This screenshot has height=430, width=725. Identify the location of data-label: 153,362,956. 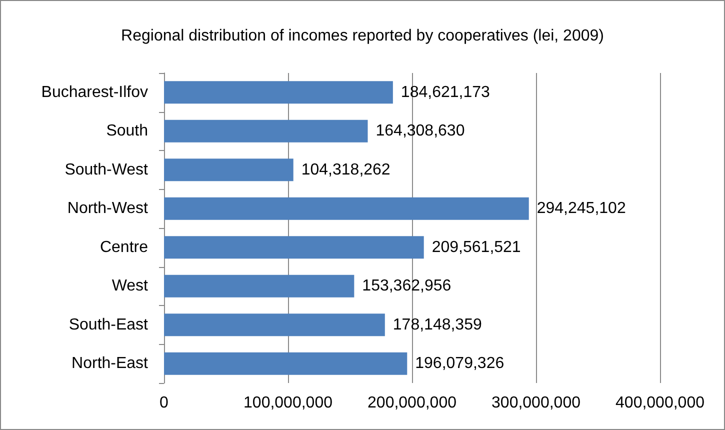
(407, 286).